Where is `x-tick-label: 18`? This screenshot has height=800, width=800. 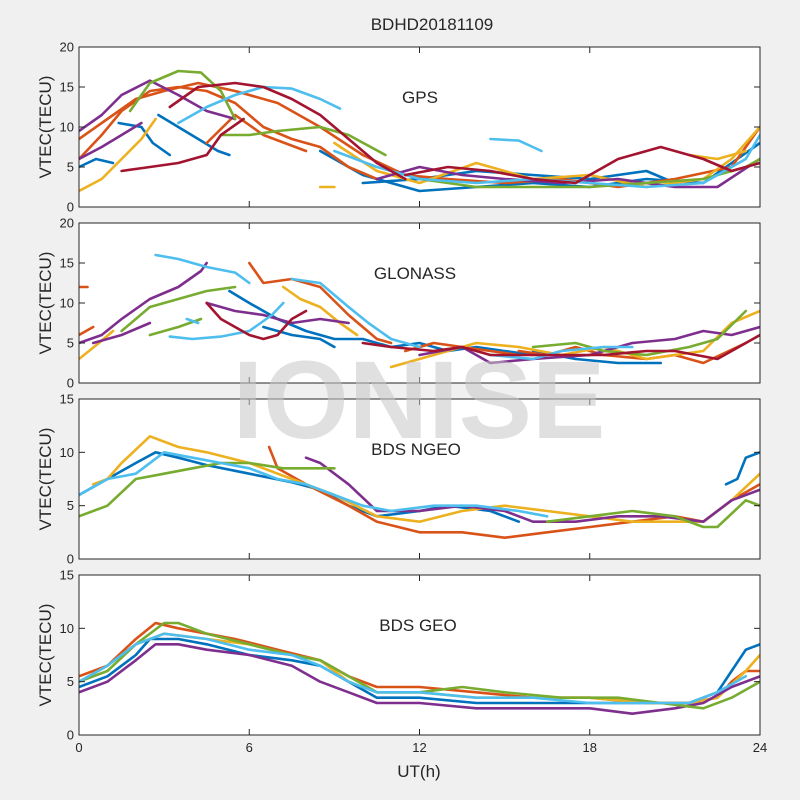
x-tick-label: 18 is located at coordinates (590, 747).